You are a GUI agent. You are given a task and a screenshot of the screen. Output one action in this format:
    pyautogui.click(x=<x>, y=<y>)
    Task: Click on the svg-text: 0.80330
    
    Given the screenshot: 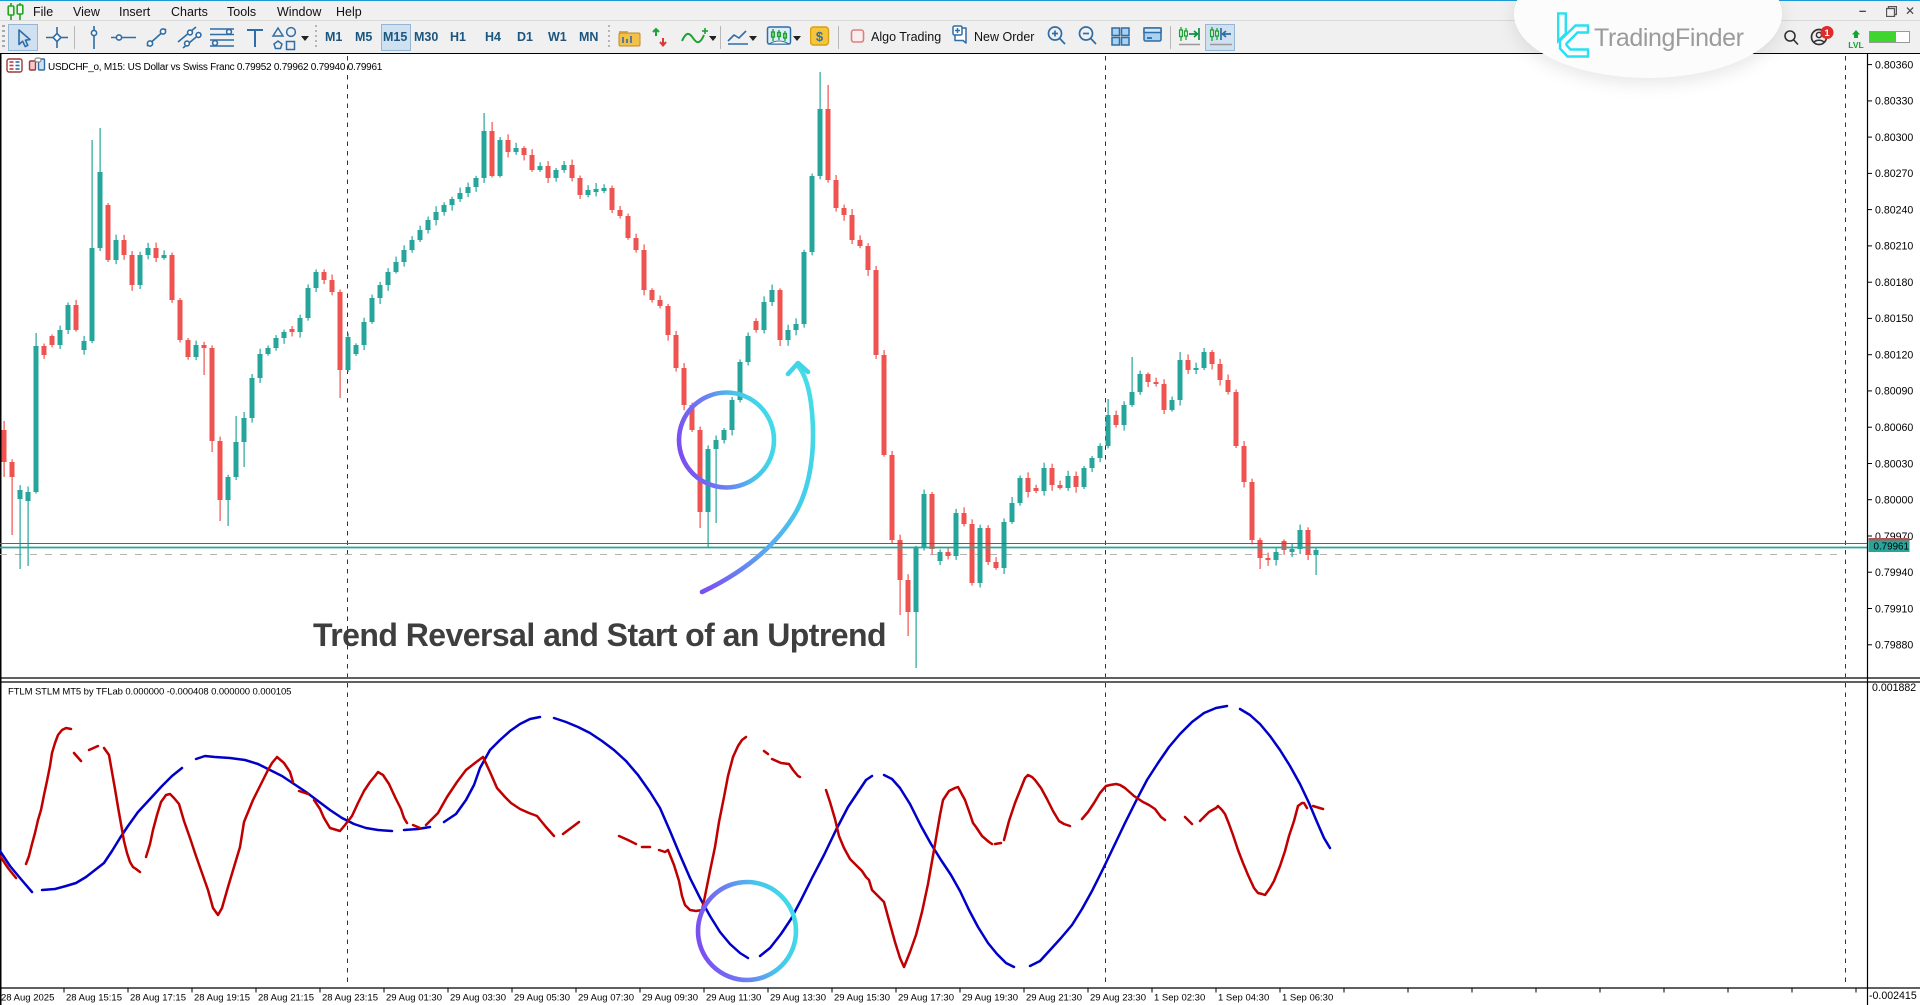 What is the action you would take?
    pyautogui.click(x=1894, y=102)
    